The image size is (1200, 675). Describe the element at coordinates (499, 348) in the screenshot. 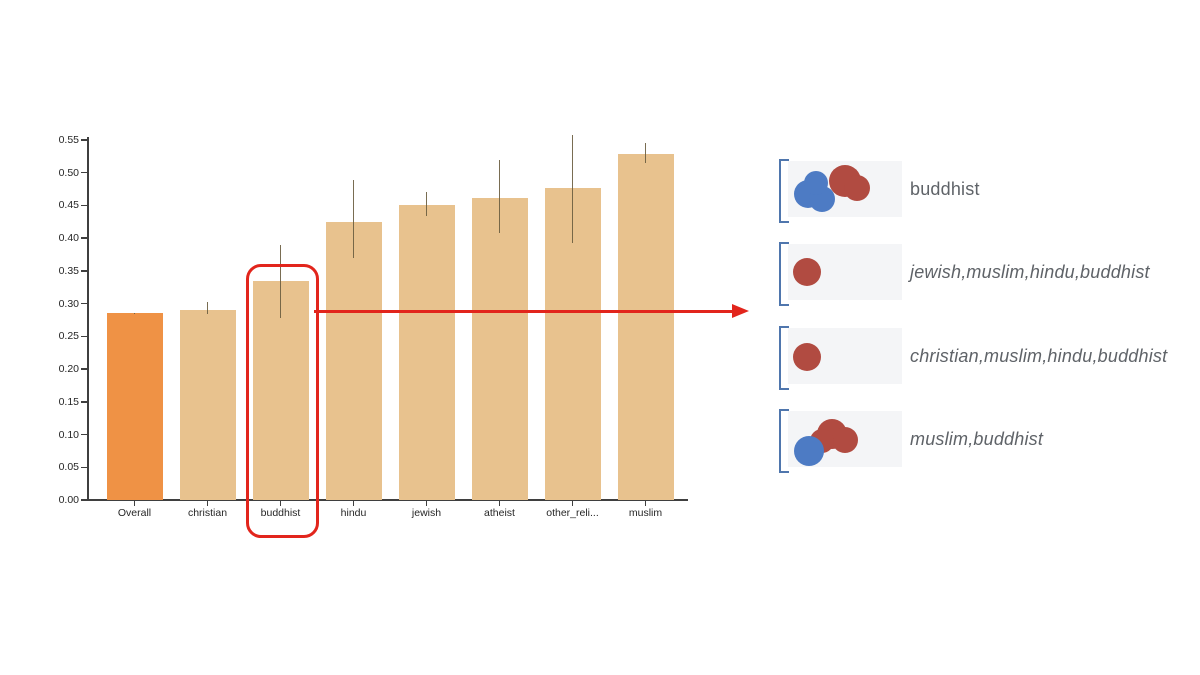

I see `bar-atheist` at that location.